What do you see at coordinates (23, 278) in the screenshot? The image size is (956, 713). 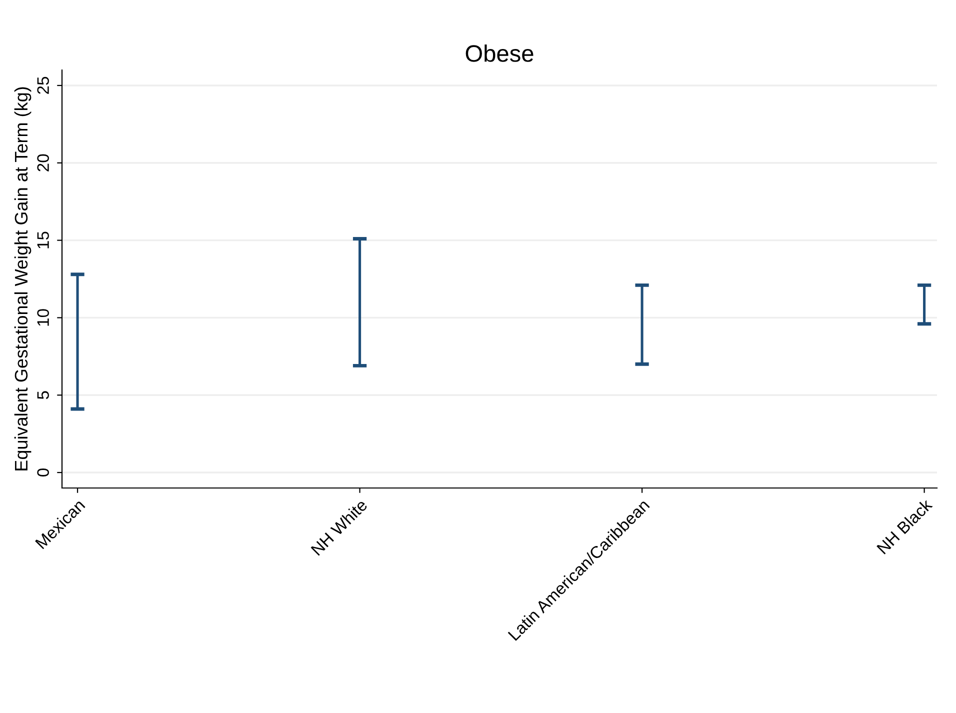 I see `y-axis-title: Equivalent Gestational Weight Gain at Term (kg)` at bounding box center [23, 278].